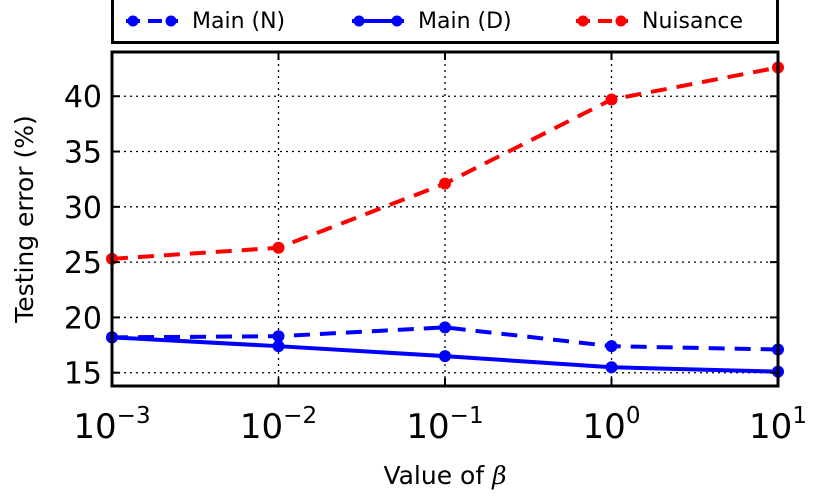 The width and height of the screenshot is (813, 498). Describe the element at coordinates (465, 21) in the screenshot. I see `legend-label-main-d: Main (D)` at that location.